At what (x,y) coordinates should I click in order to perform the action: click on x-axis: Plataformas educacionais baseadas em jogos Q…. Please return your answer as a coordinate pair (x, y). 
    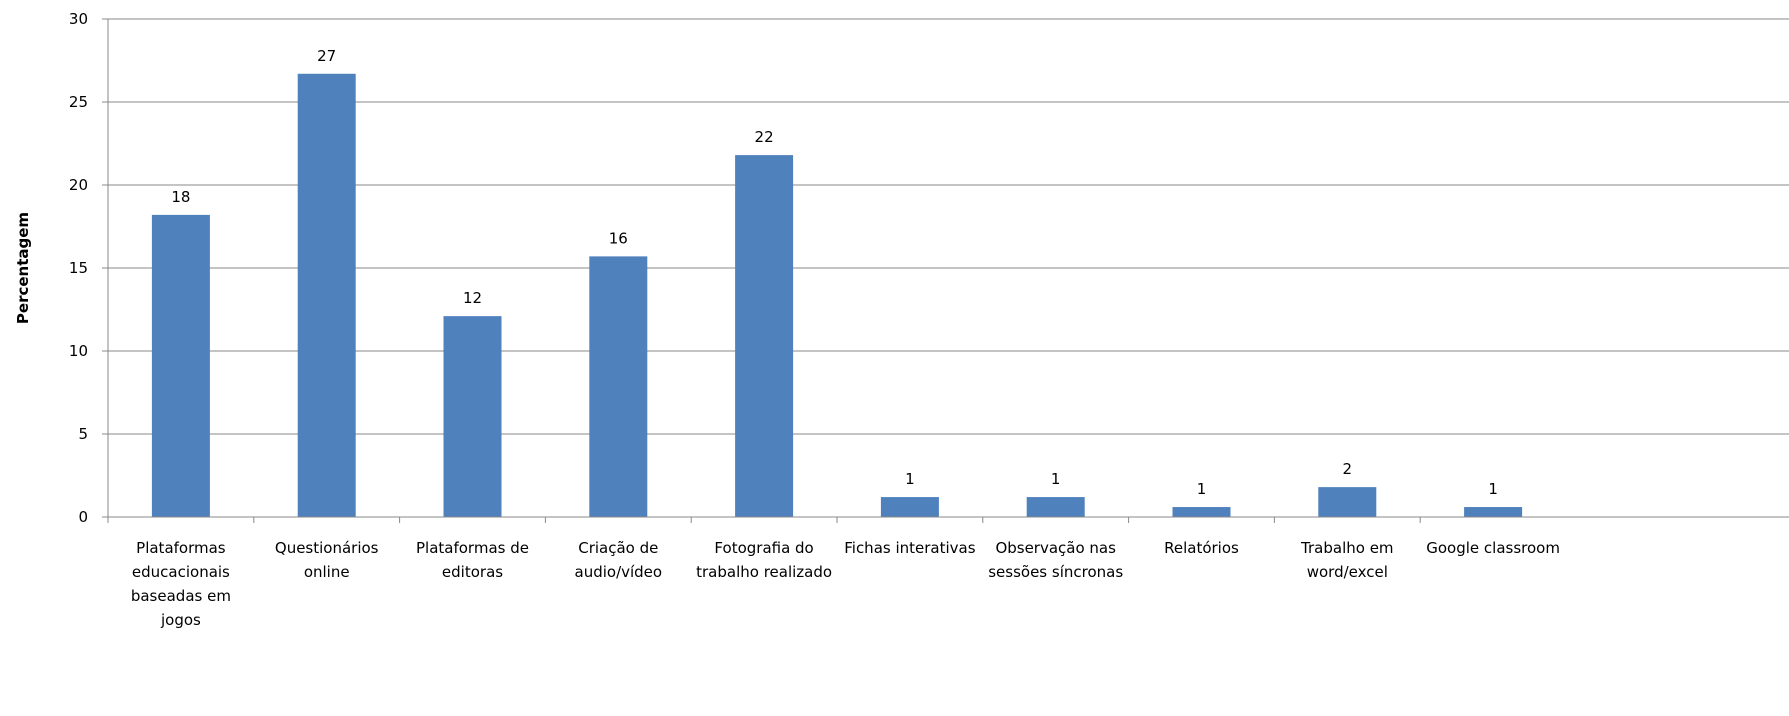
    Looking at the image, I should click on (945, 572).